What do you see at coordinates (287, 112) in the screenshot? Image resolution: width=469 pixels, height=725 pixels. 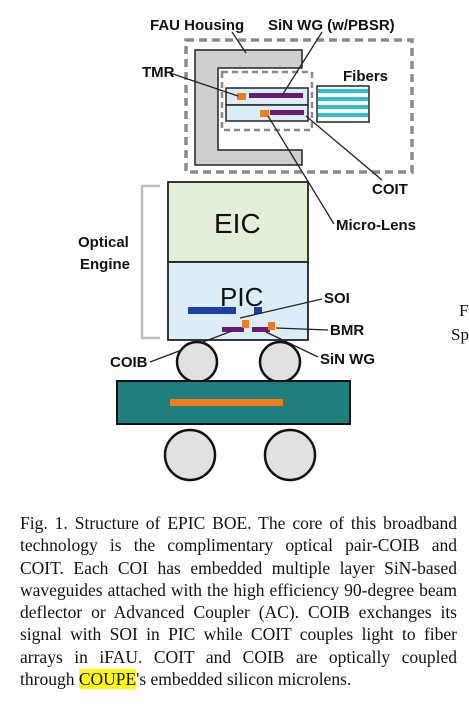 I see `coit-waveguide-lower` at bounding box center [287, 112].